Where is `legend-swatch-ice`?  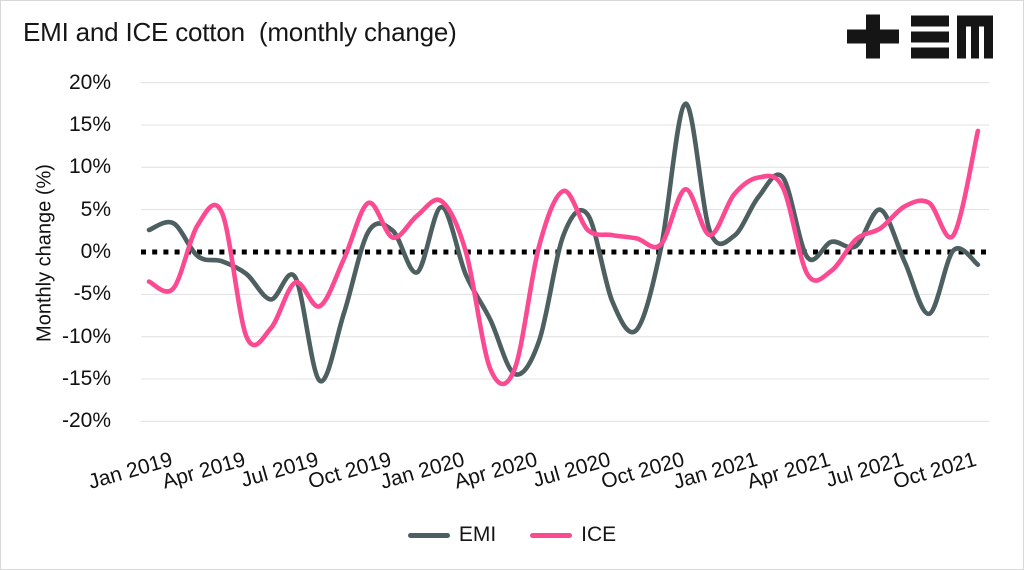 legend-swatch-ice is located at coordinates (551, 535).